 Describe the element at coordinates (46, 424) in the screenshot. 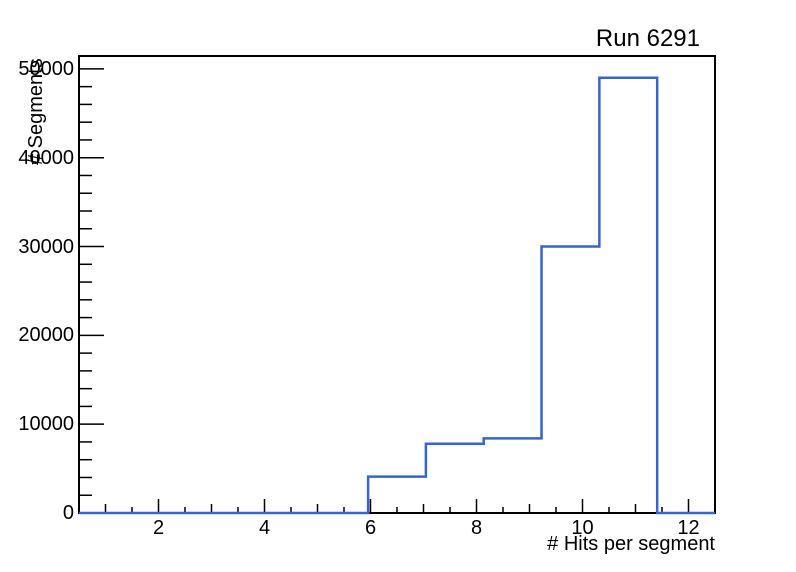

I see `y-tick-label: 10000` at that location.